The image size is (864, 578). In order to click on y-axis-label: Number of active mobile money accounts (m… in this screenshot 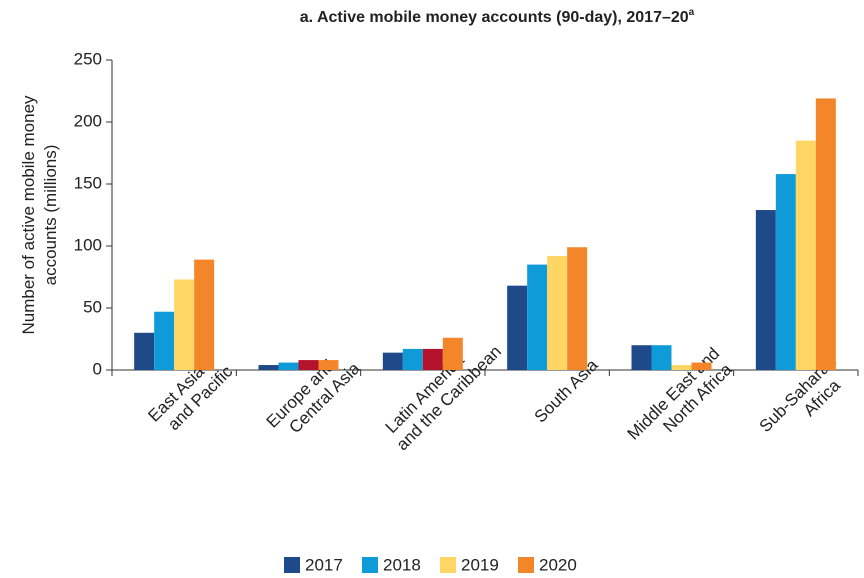, I will do `click(39, 215)`.